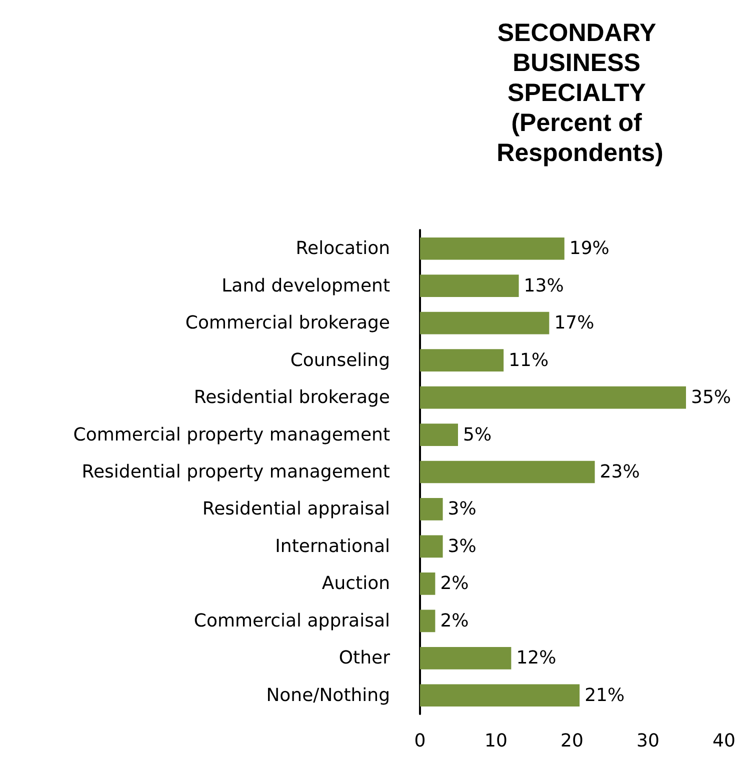  What do you see at coordinates (496, 741) in the screenshot?
I see `x-tick-label: 10` at bounding box center [496, 741].